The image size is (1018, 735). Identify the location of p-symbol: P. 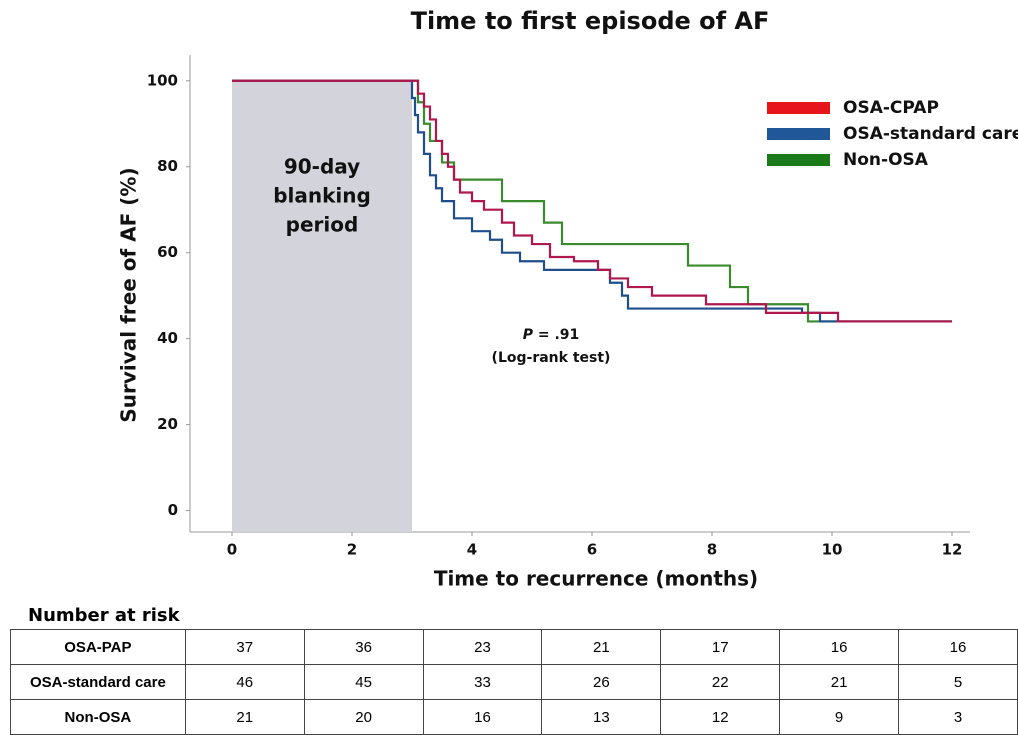
(528, 335).